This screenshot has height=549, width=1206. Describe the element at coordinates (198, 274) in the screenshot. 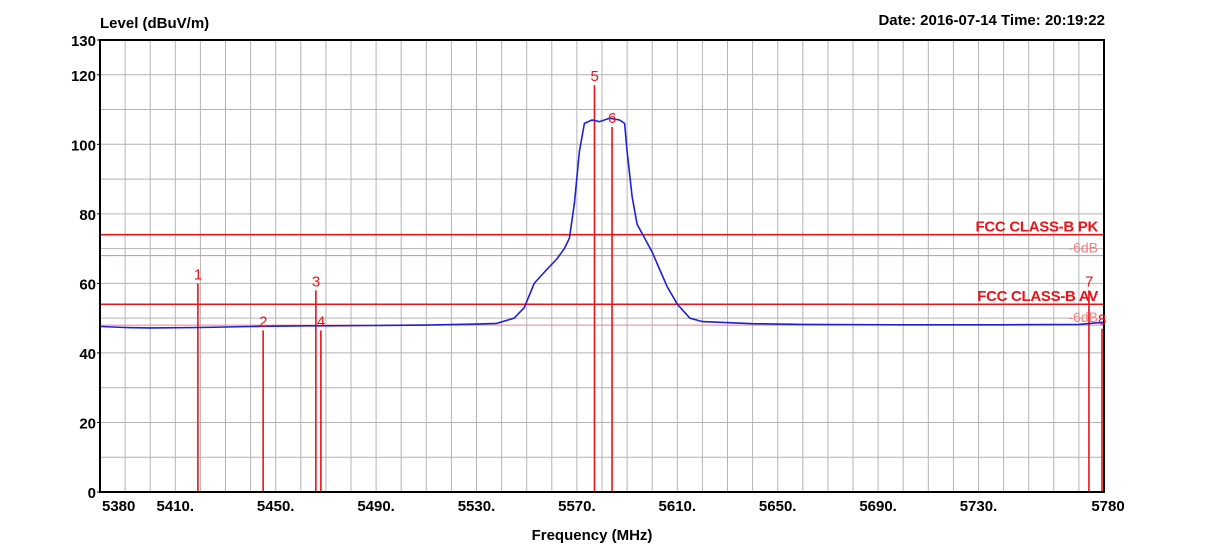

I see `marker-label: 1` at that location.